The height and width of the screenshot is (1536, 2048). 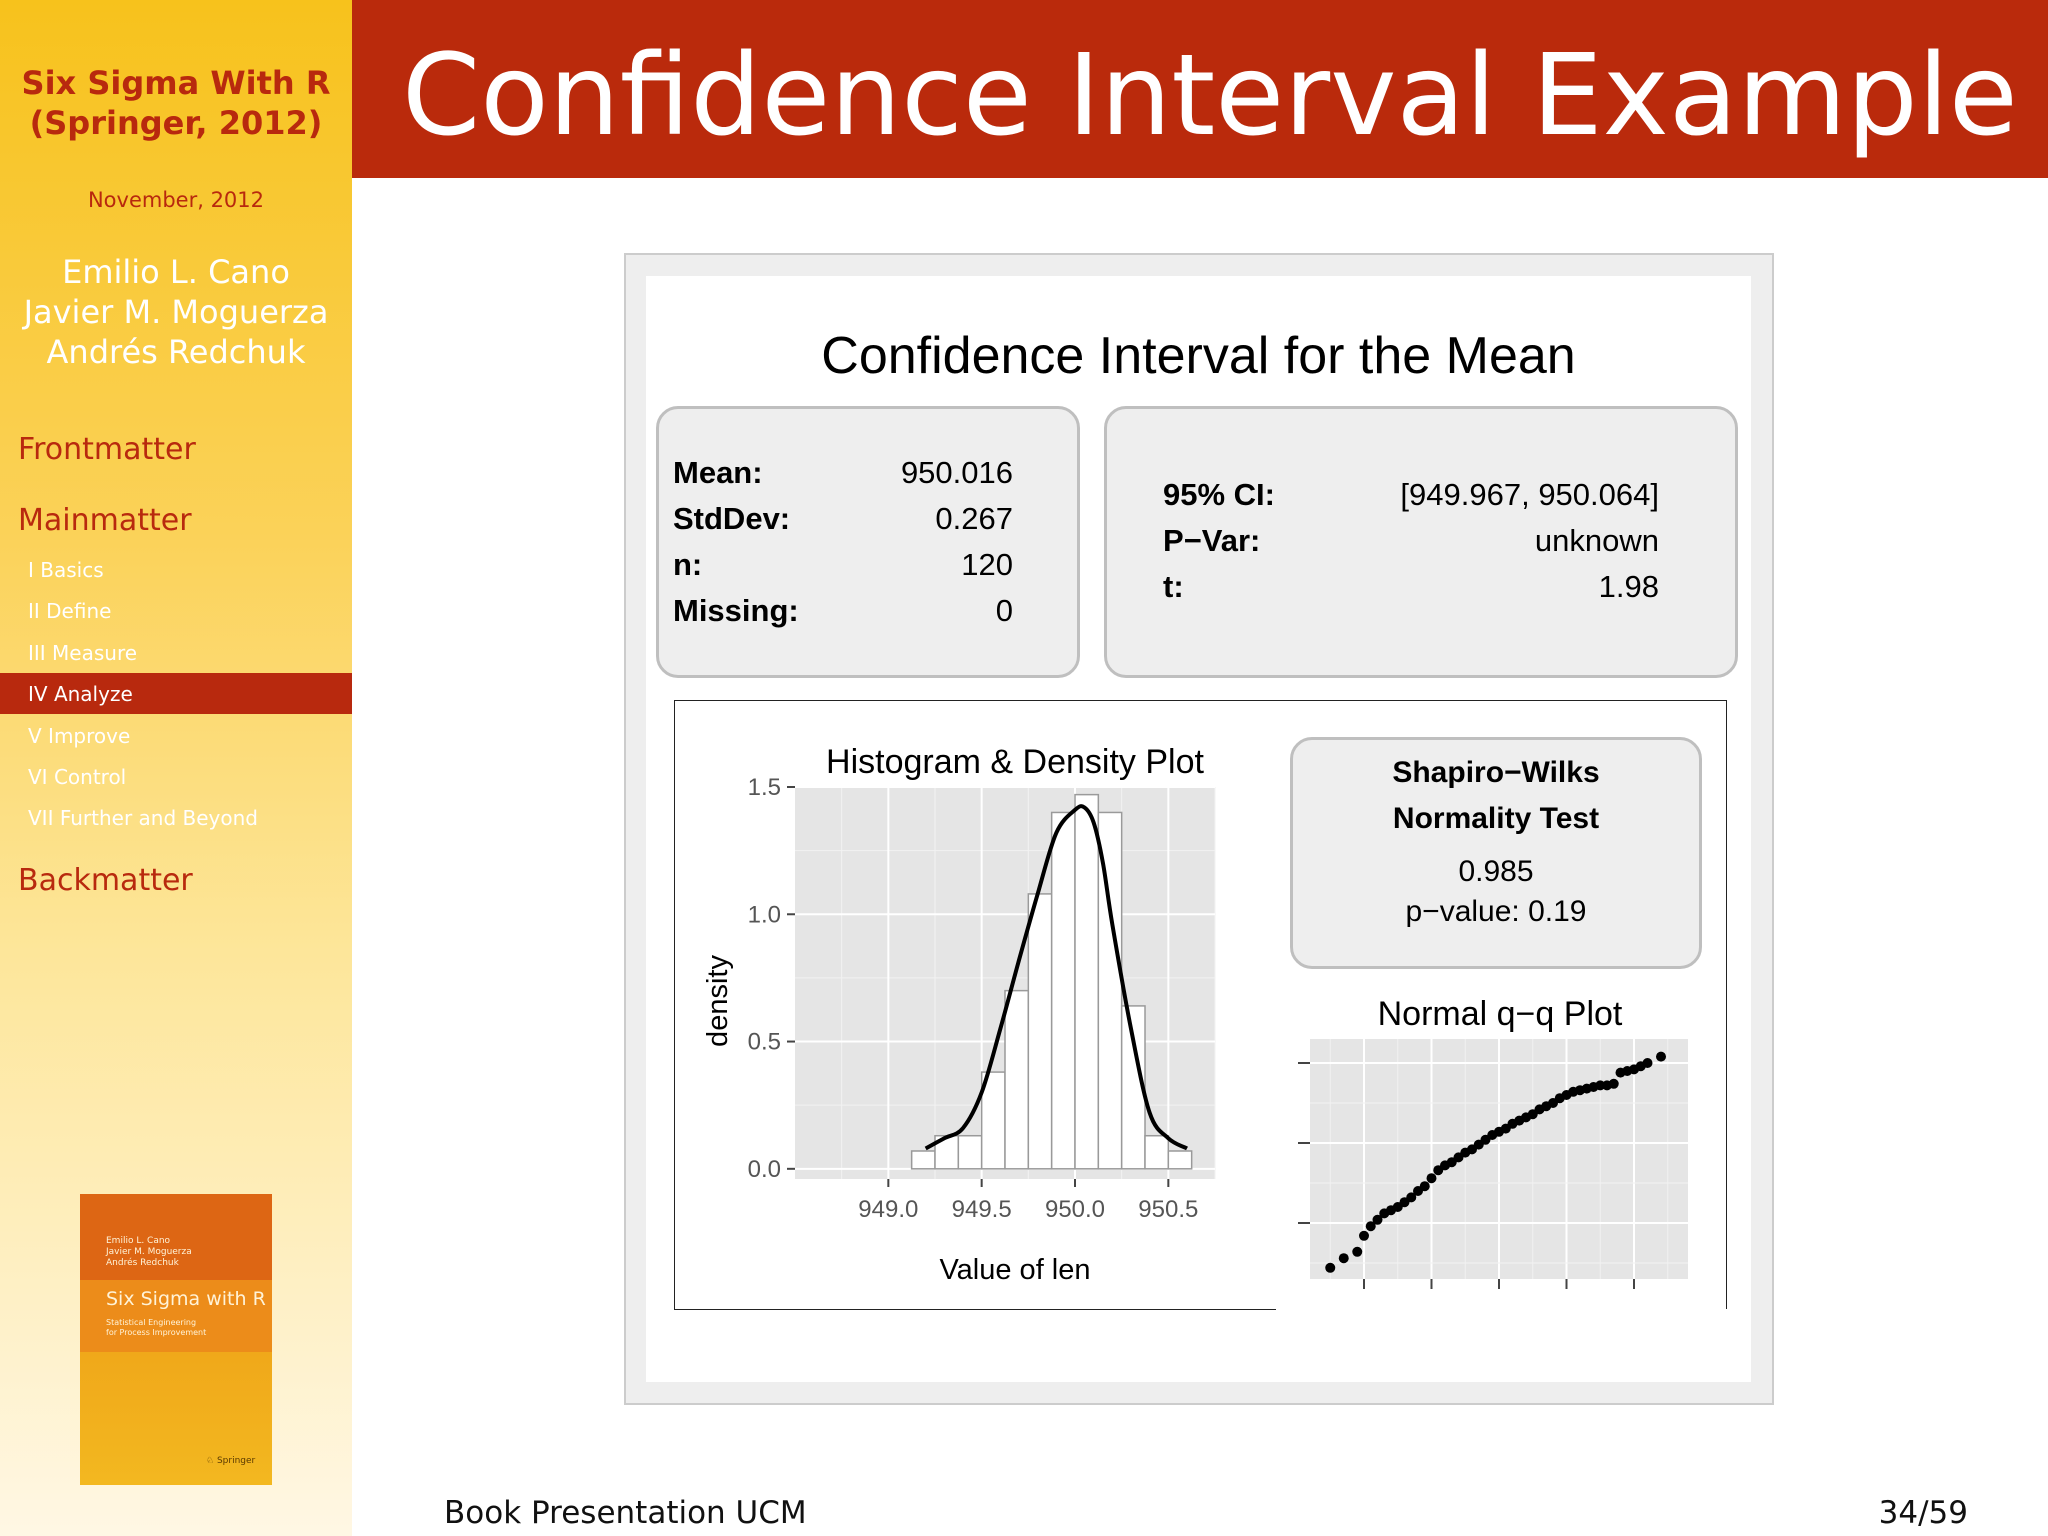 What do you see at coordinates (176, 1316) in the screenshot?
I see `cover-title-band` at bounding box center [176, 1316].